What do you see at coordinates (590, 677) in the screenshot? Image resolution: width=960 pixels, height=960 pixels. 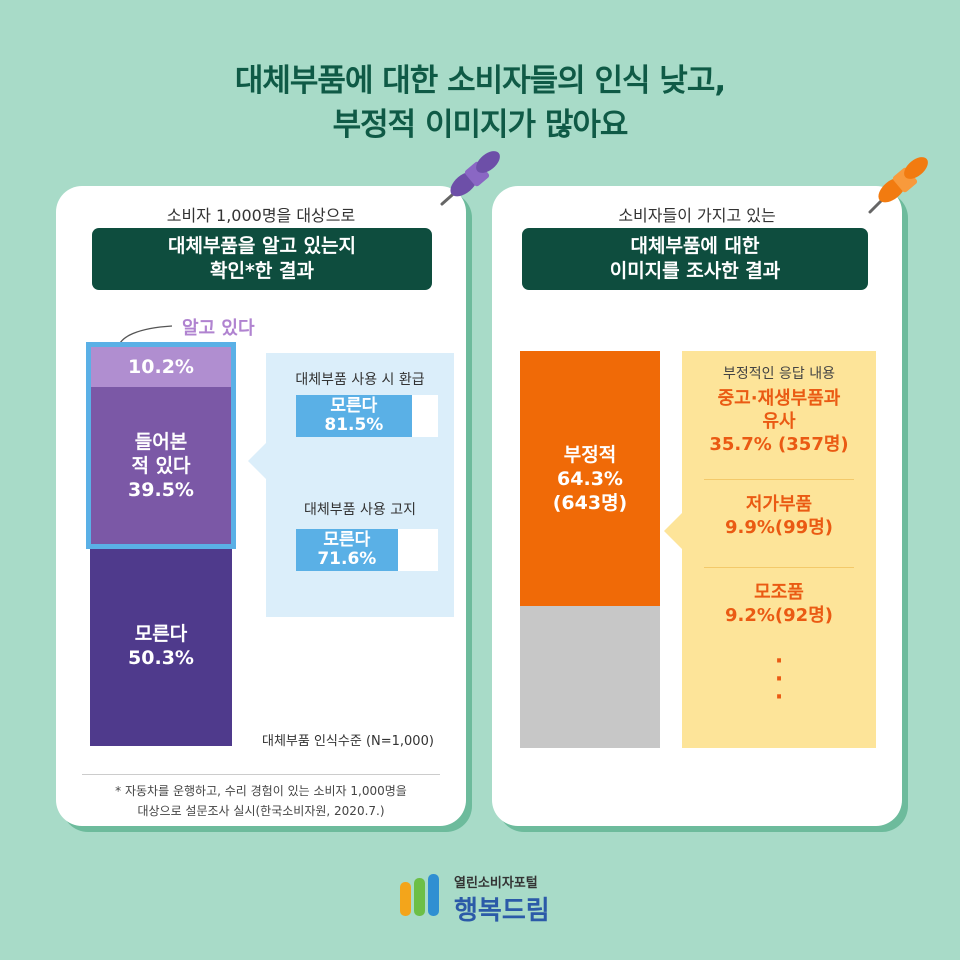 I see `bar-segment-other` at bounding box center [590, 677].